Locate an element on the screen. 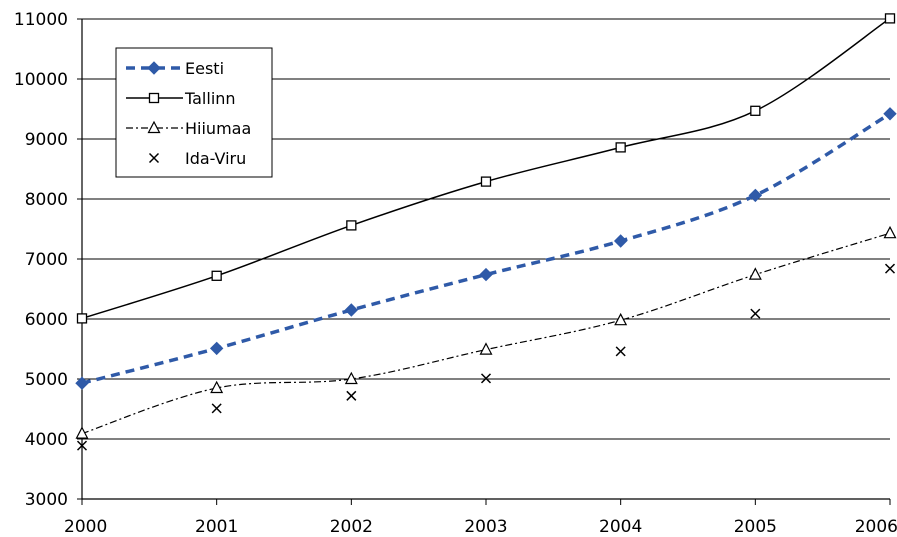  point-ida-viru-2004 is located at coordinates (620, 351).